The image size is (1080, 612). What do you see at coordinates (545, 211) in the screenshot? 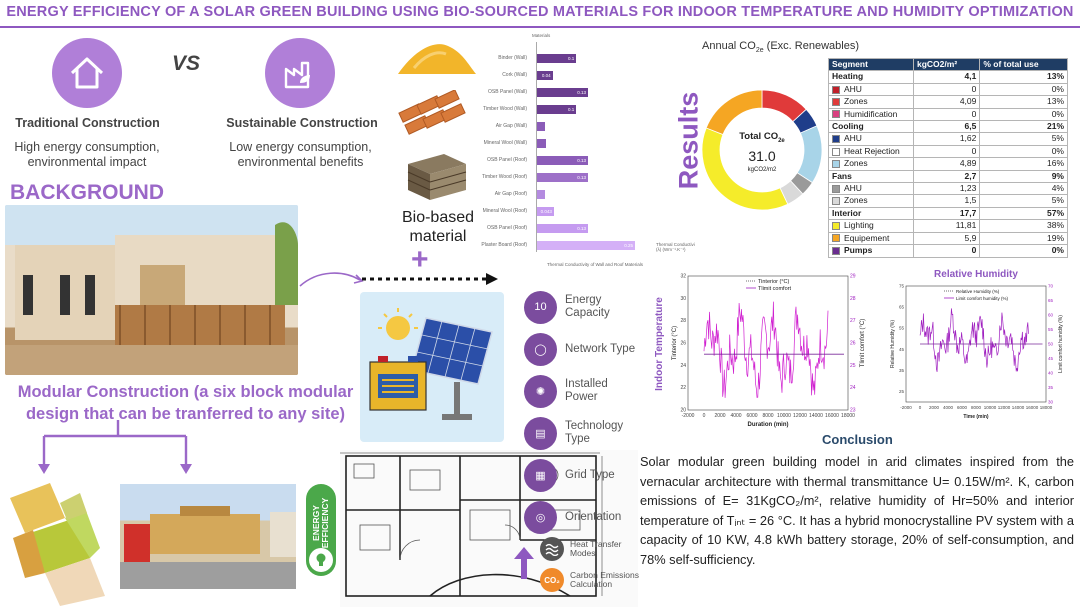
I see `material-bar: 0.043` at bounding box center [545, 211].